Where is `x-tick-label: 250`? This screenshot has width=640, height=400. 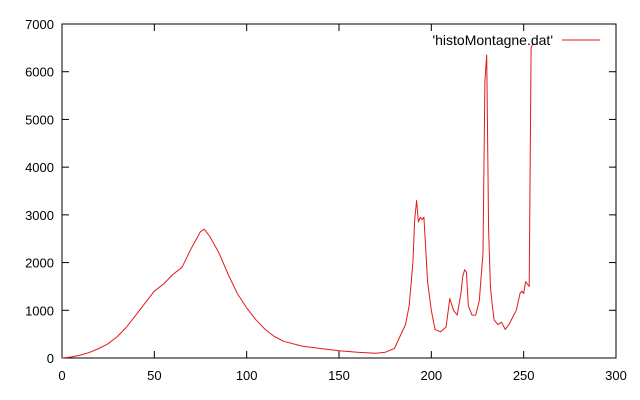
x-tick-label: 250 is located at coordinates (524, 375).